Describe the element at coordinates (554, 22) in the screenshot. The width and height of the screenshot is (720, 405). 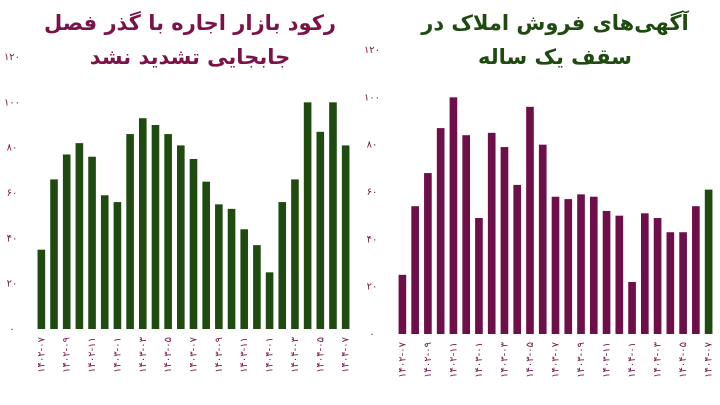
I see `chart-title: آگهی‌های فروش املاک در` at that location.